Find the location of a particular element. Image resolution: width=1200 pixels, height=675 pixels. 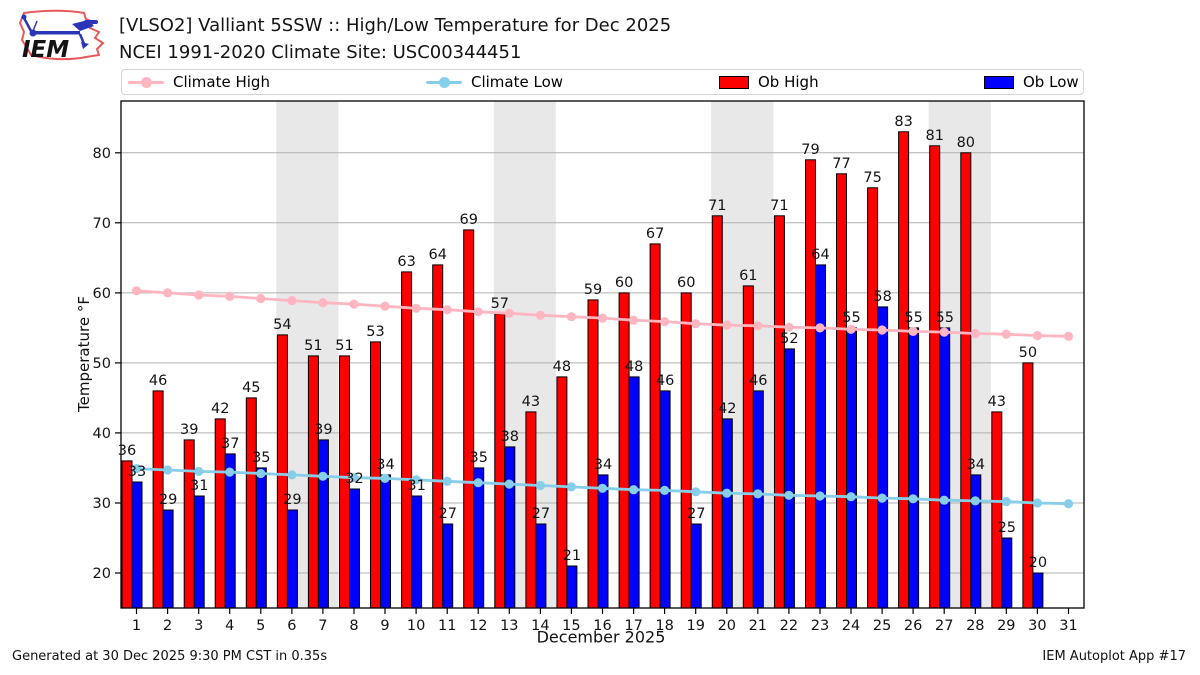

ob-high-value-label: 53 is located at coordinates (375, 332).